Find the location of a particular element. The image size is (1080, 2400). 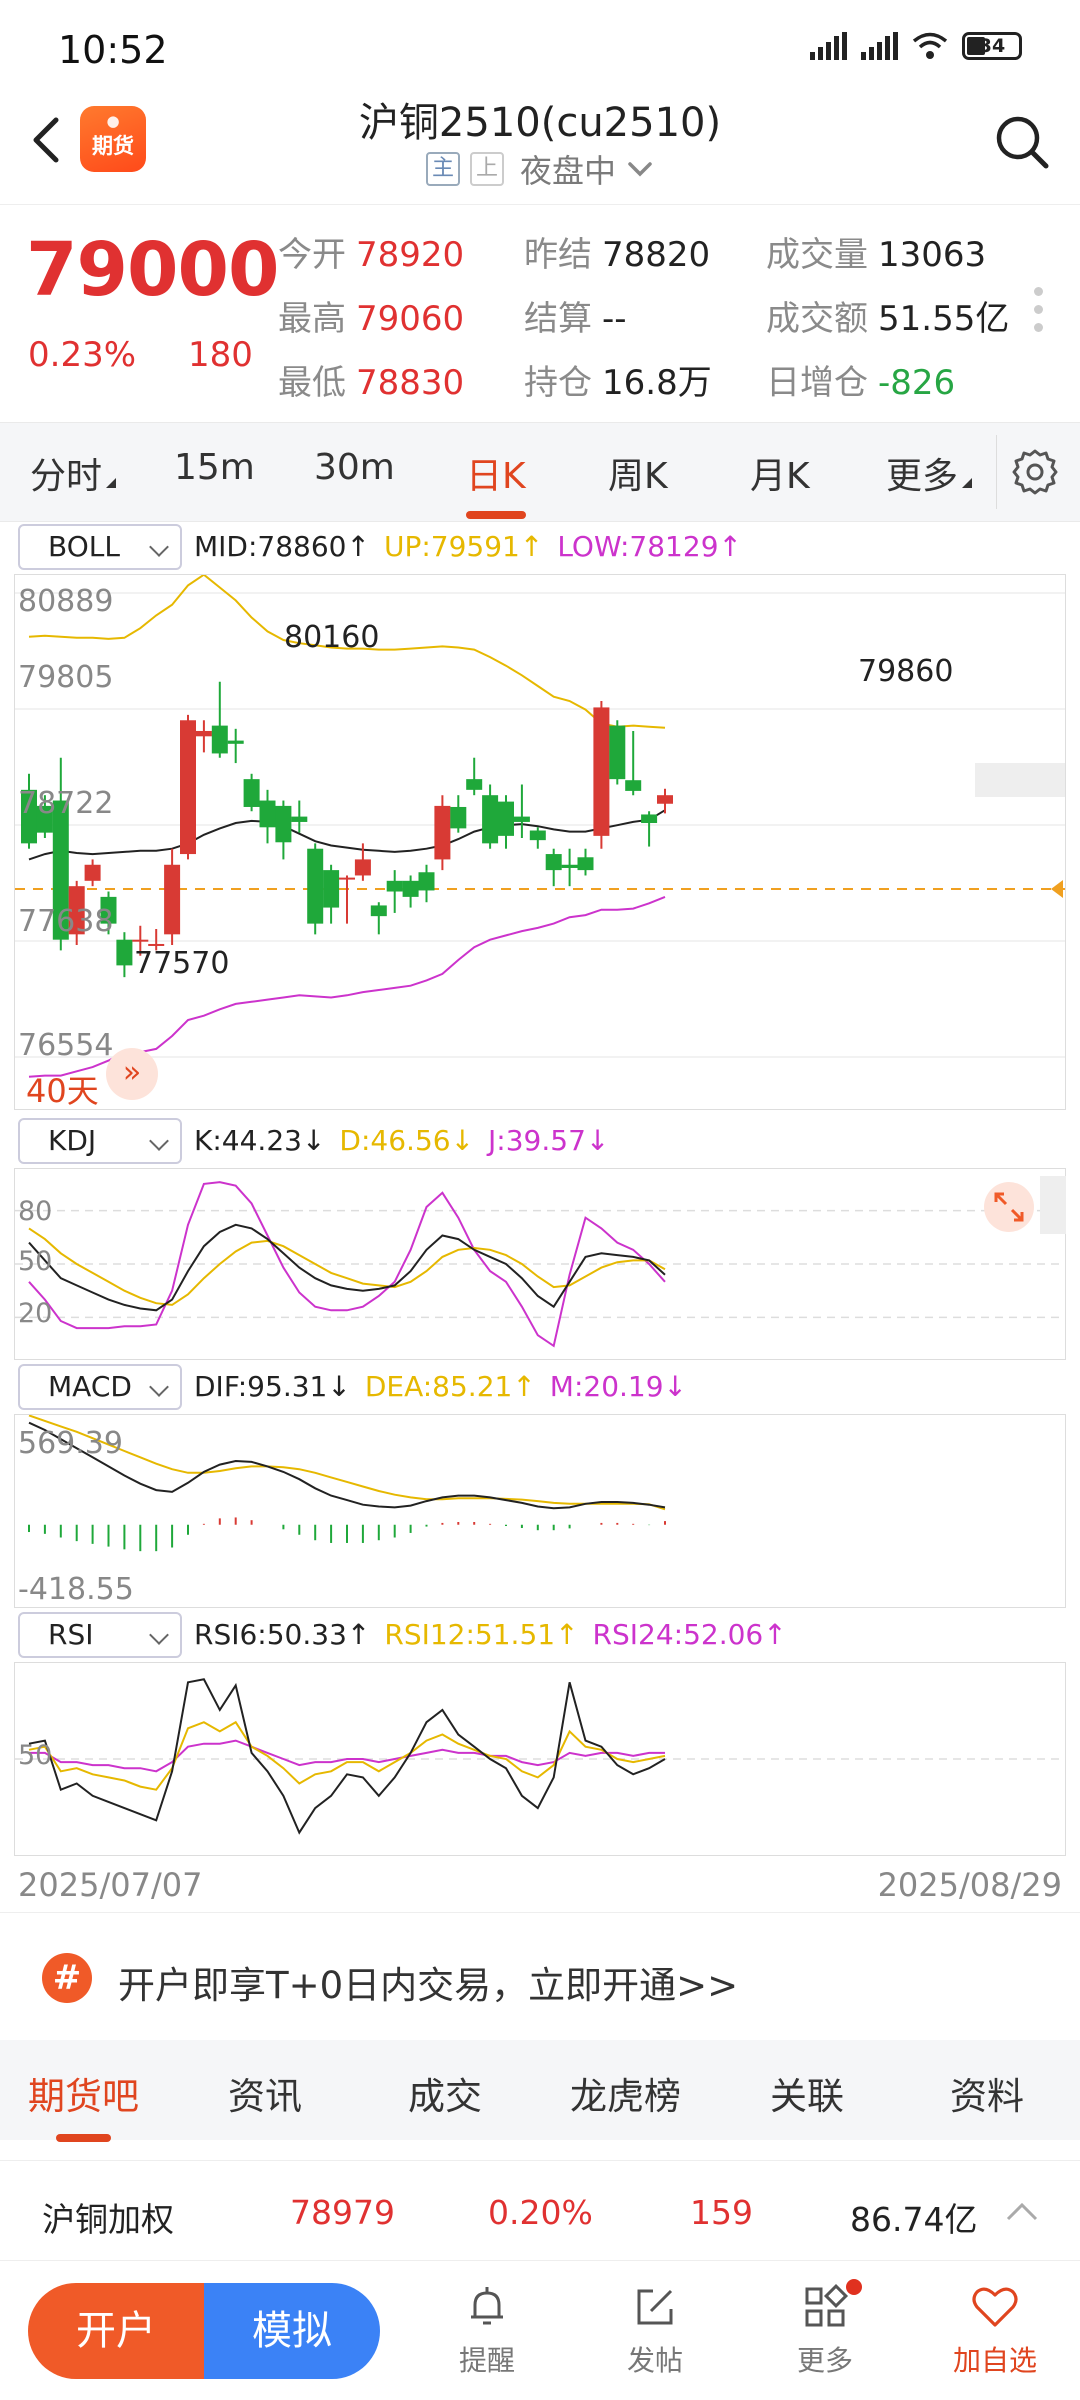

high-value: 79060 is located at coordinates (410, 319).